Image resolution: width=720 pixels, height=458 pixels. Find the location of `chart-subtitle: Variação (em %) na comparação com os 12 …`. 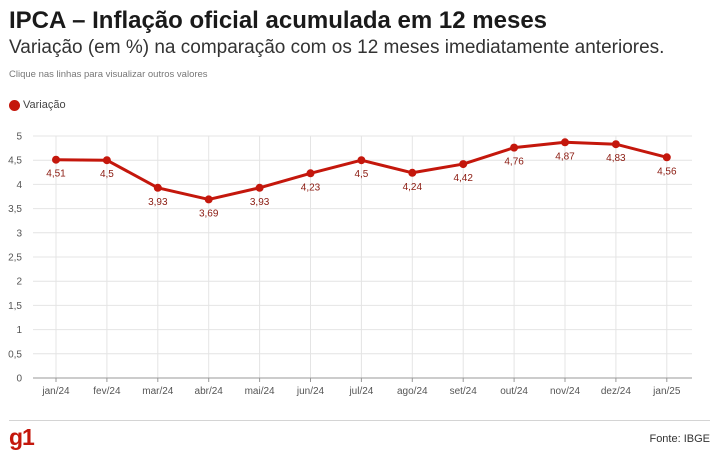

chart-subtitle: Variação (em %) na comparação com os 12 … is located at coordinates (337, 47).